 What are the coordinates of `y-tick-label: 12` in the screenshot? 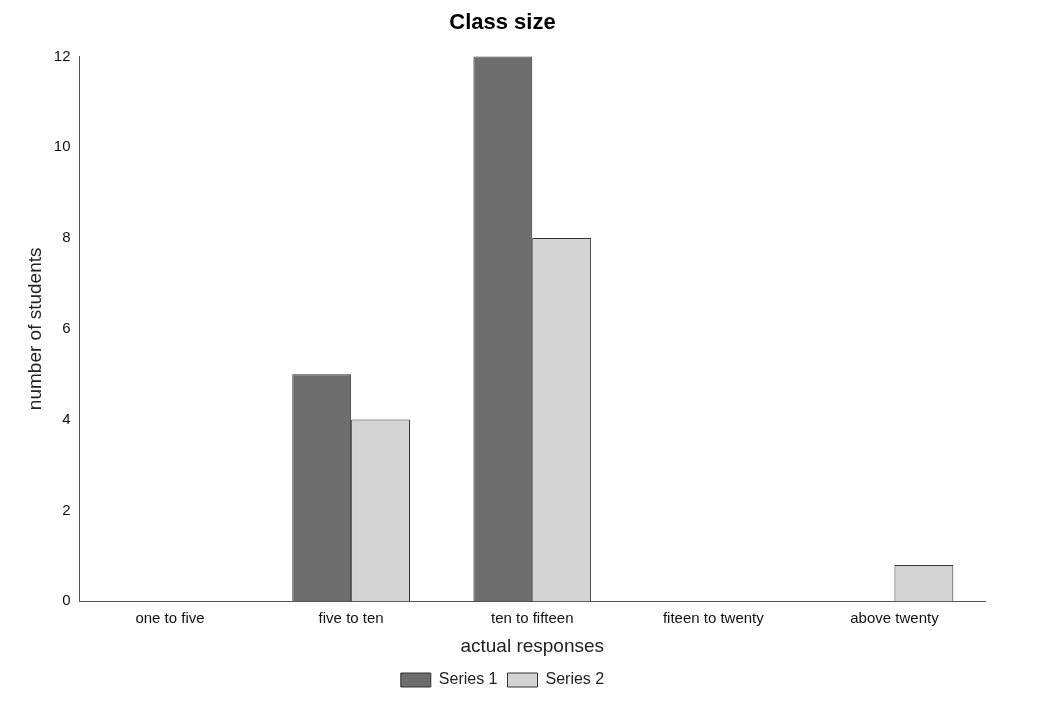 It's located at (62, 55).